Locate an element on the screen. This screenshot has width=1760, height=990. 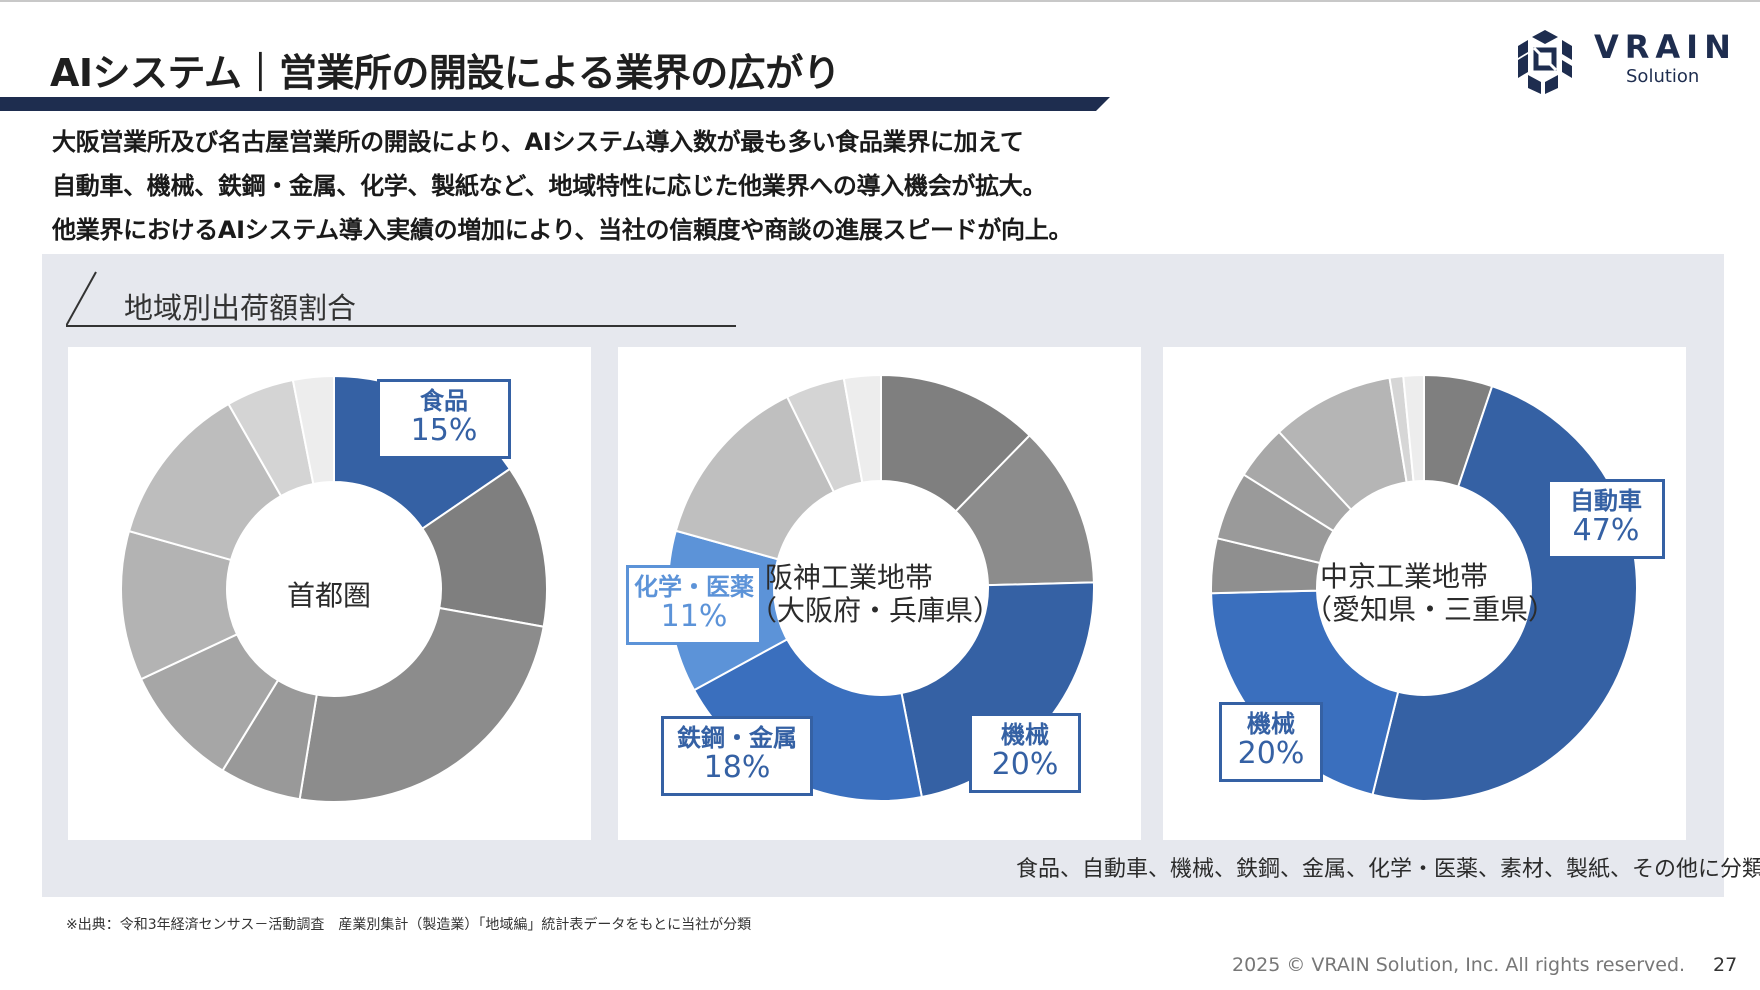
callout-label: 化学・医薬 is located at coordinates (694, 587).